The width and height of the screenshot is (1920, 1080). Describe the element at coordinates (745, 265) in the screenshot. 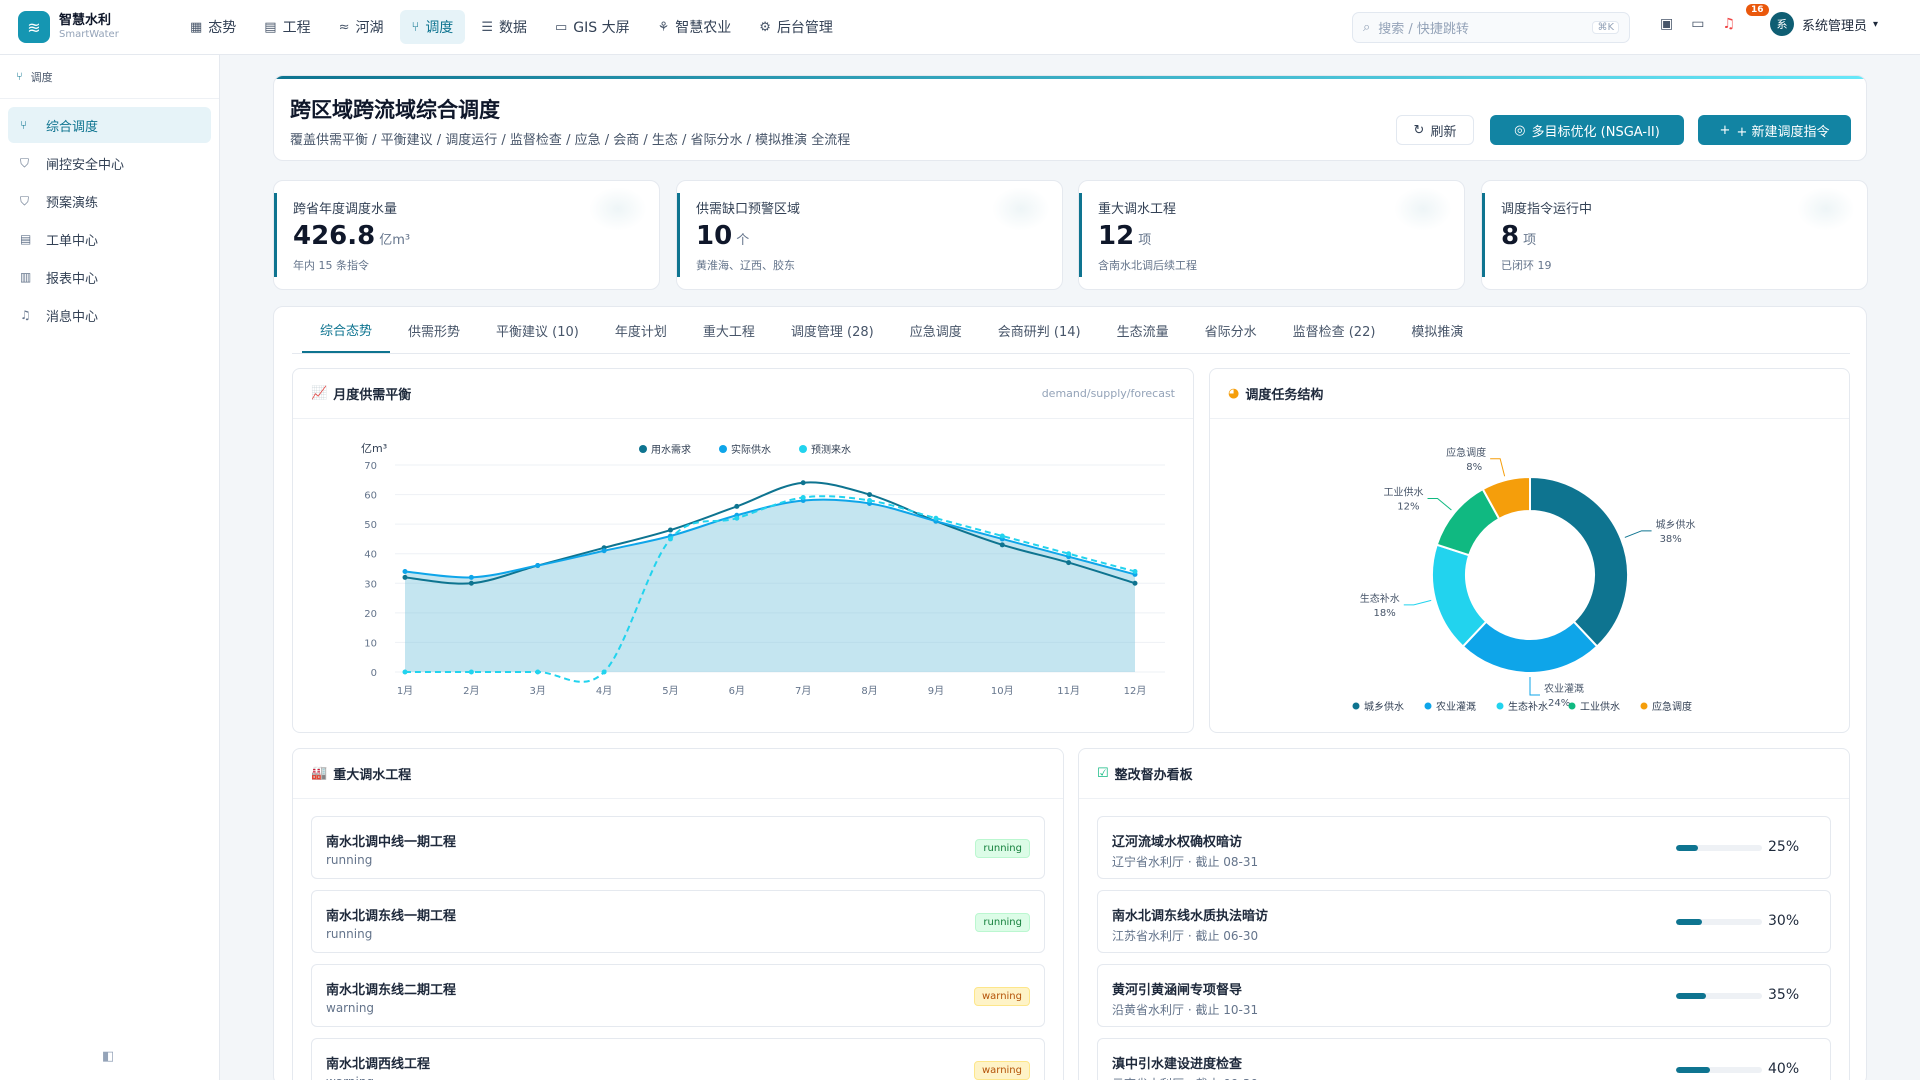

I see `stat-note: 黄淮海、辽西、胶东` at that location.